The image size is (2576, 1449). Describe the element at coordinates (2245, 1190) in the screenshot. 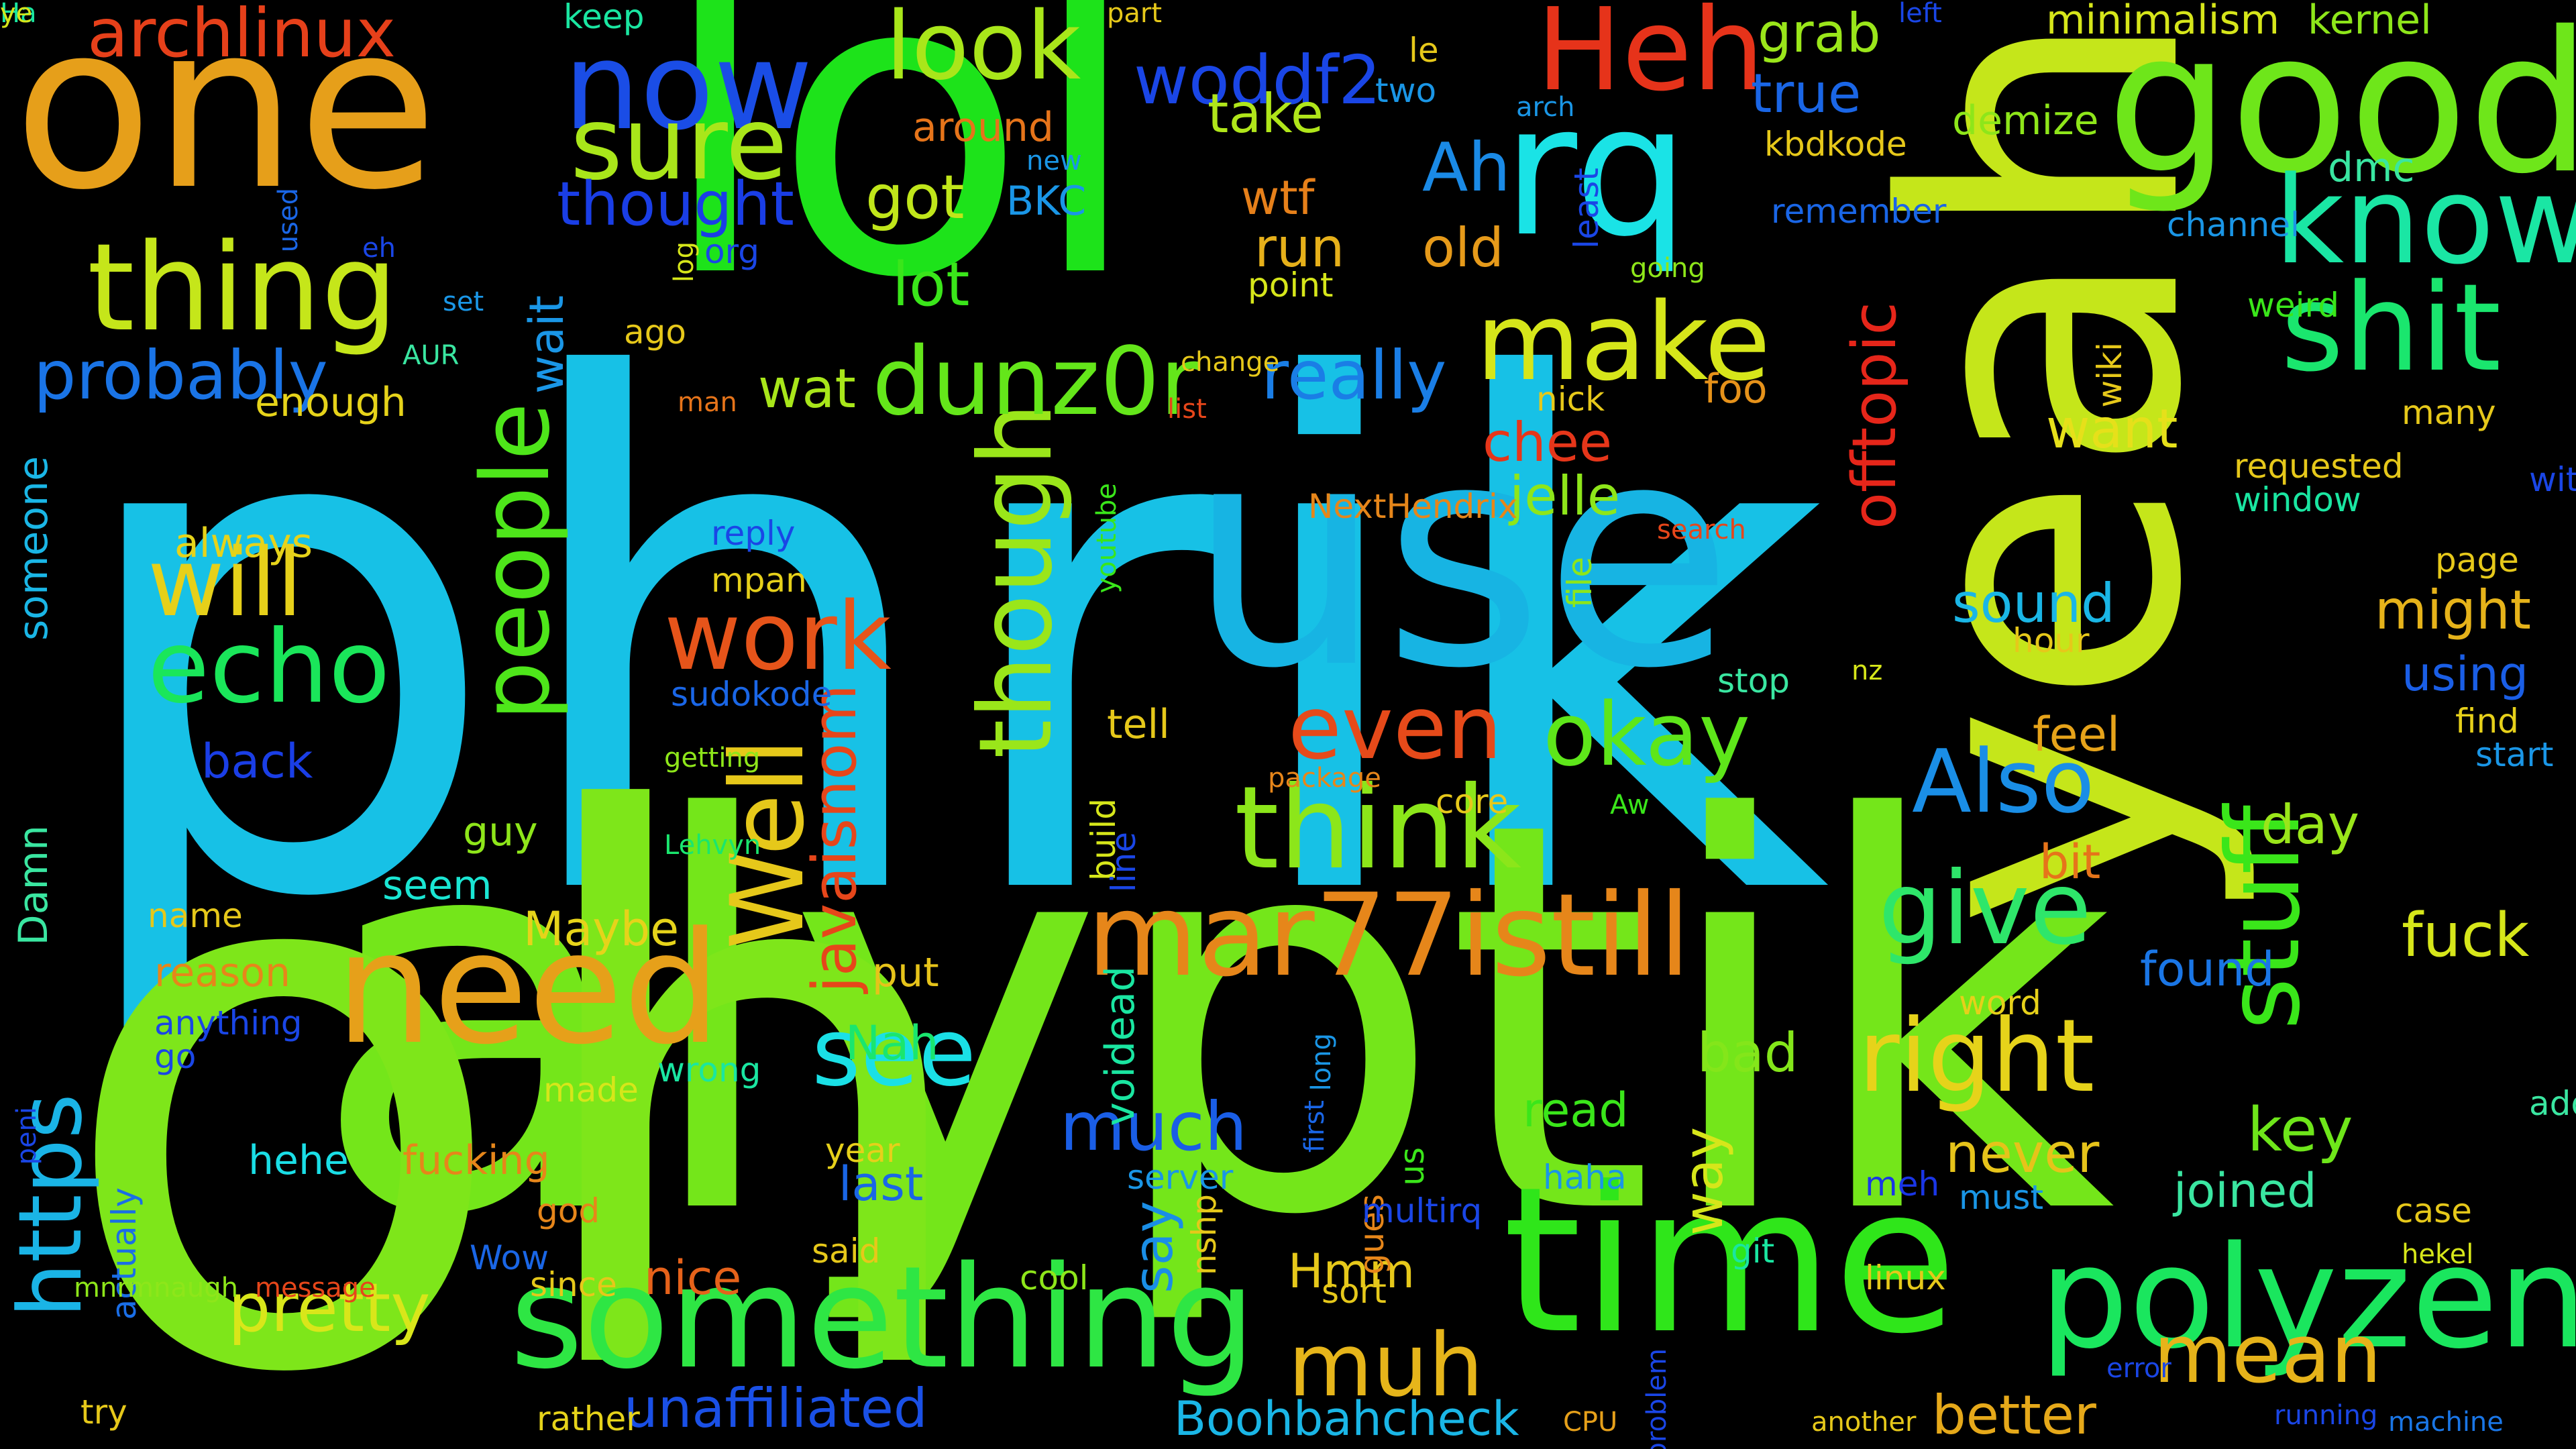

I see `word-74: joined` at that location.